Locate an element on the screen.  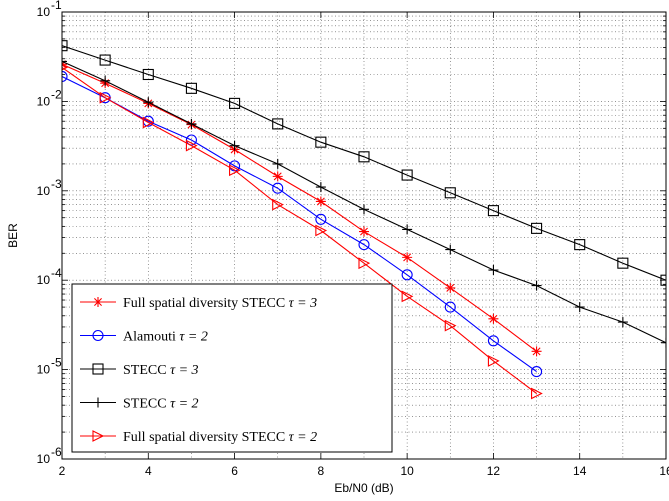
legend-label: STECC τ = 3 is located at coordinates (161, 370).